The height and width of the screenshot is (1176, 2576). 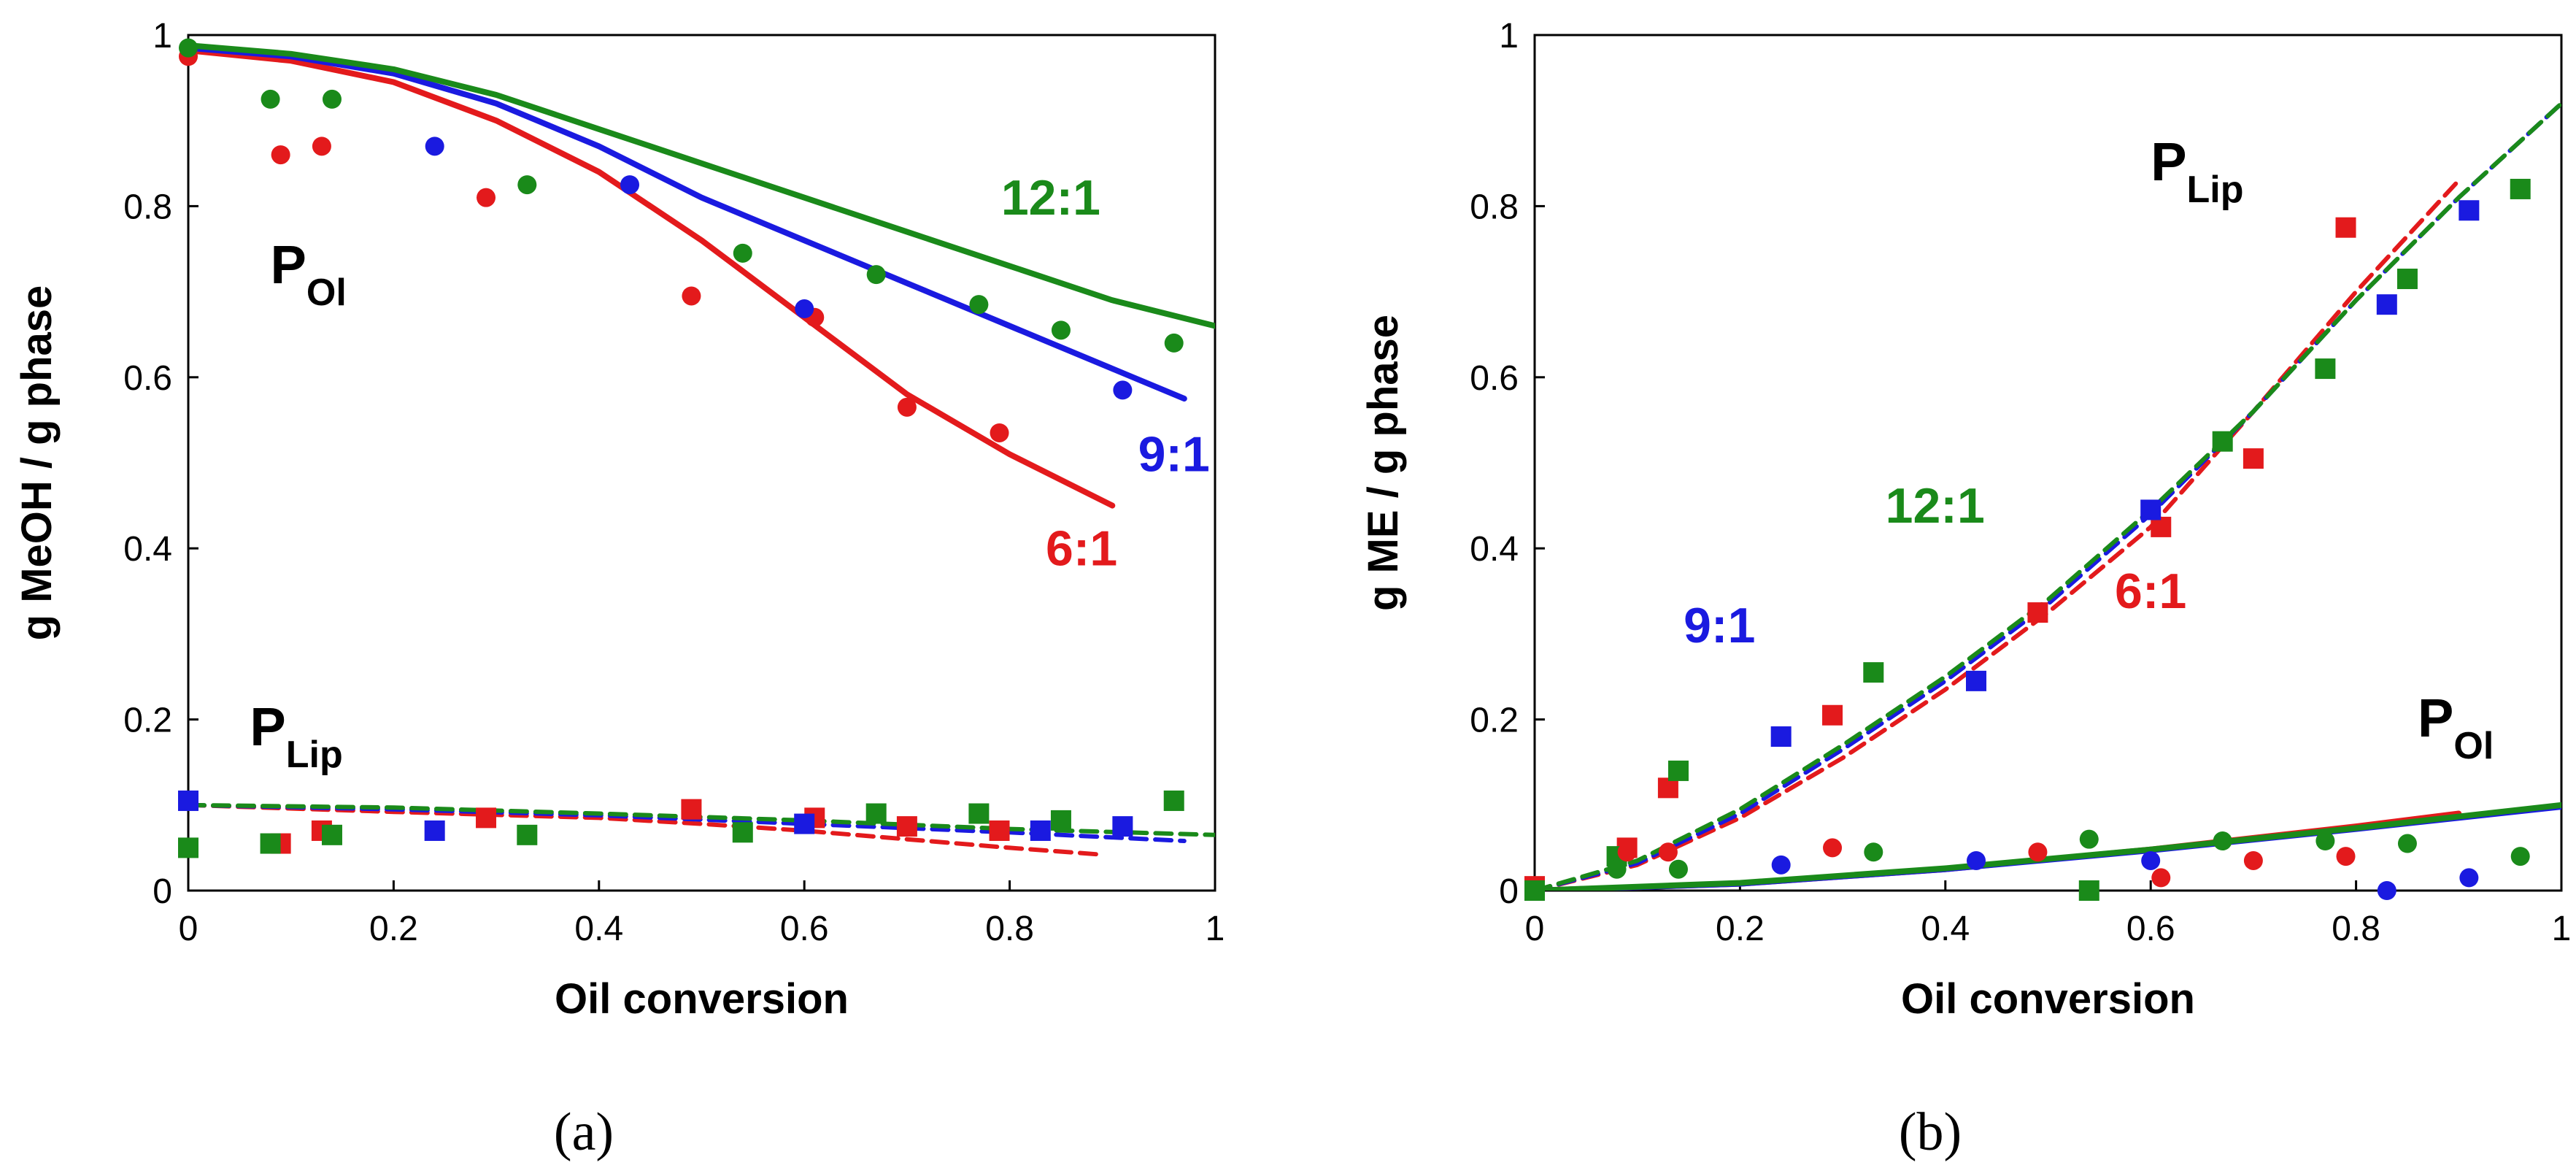 What do you see at coordinates (314, 755) in the screenshot?
I see `phase-label-subscript: Lip` at bounding box center [314, 755].